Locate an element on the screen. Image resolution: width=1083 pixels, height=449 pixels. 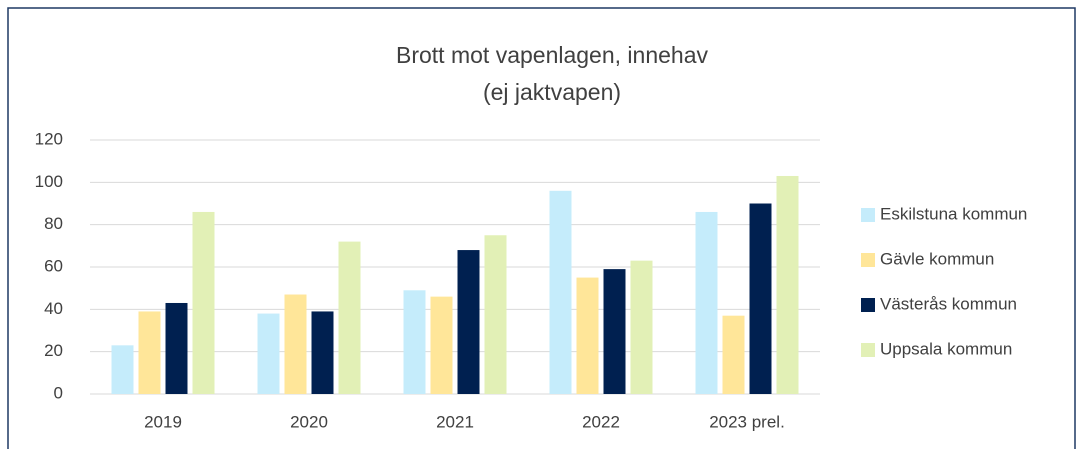
legend-label: Eskilstuna kommun is located at coordinates (953, 213).